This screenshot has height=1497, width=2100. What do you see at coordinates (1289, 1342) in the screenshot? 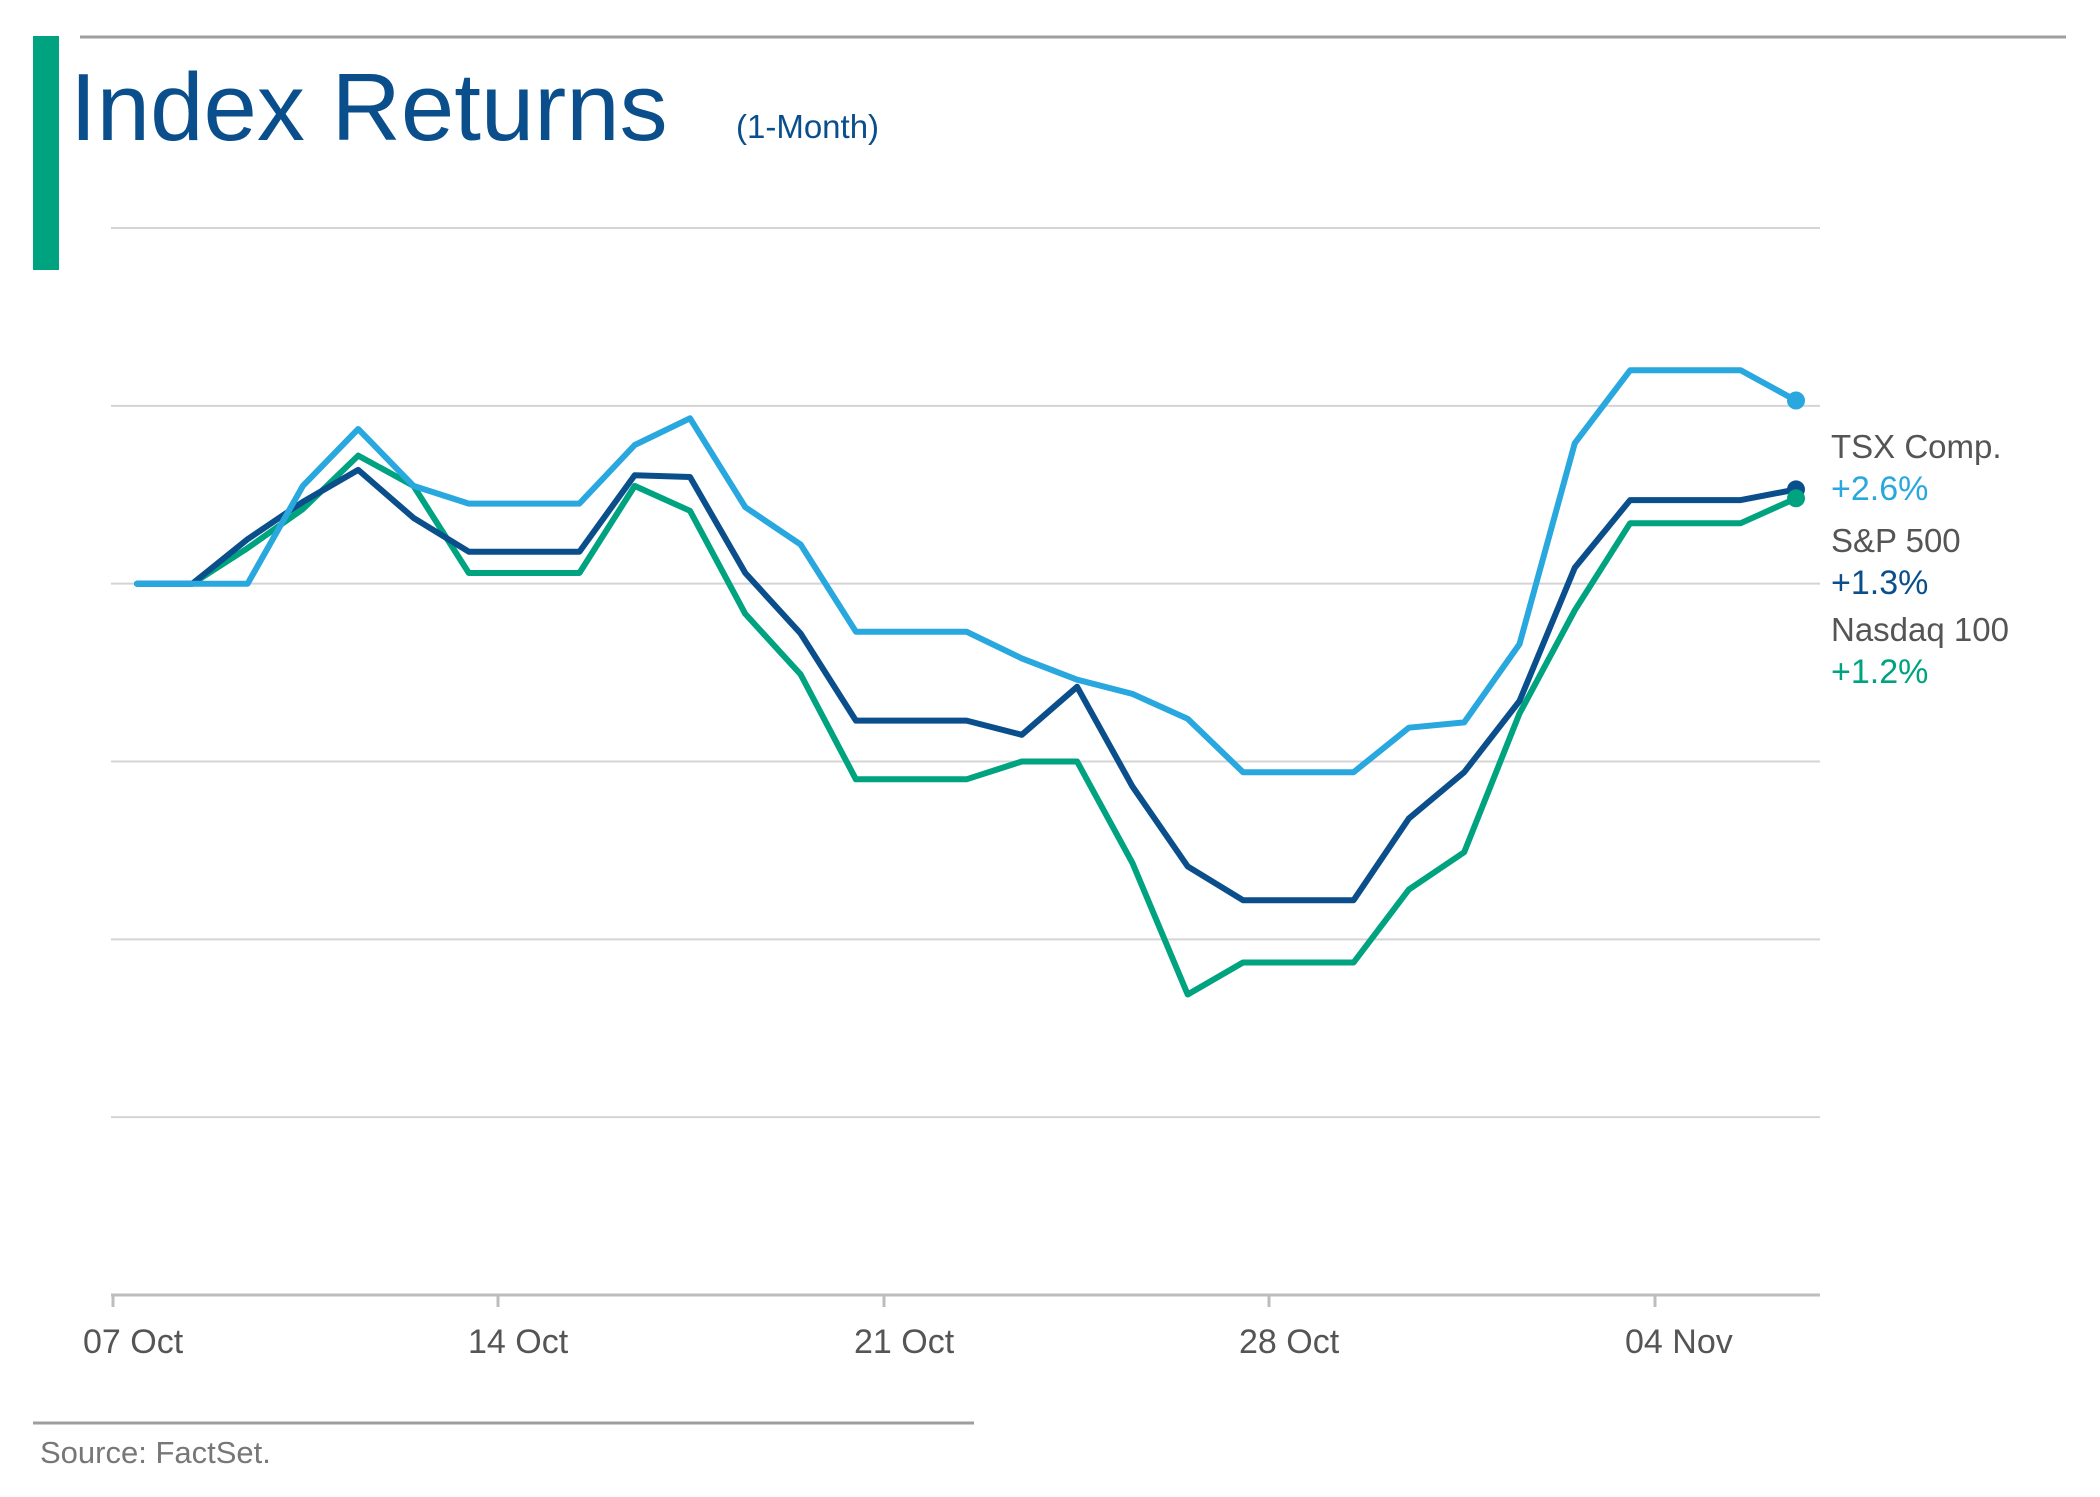
I see `x-tick-label: 28 Oct` at bounding box center [1289, 1342].